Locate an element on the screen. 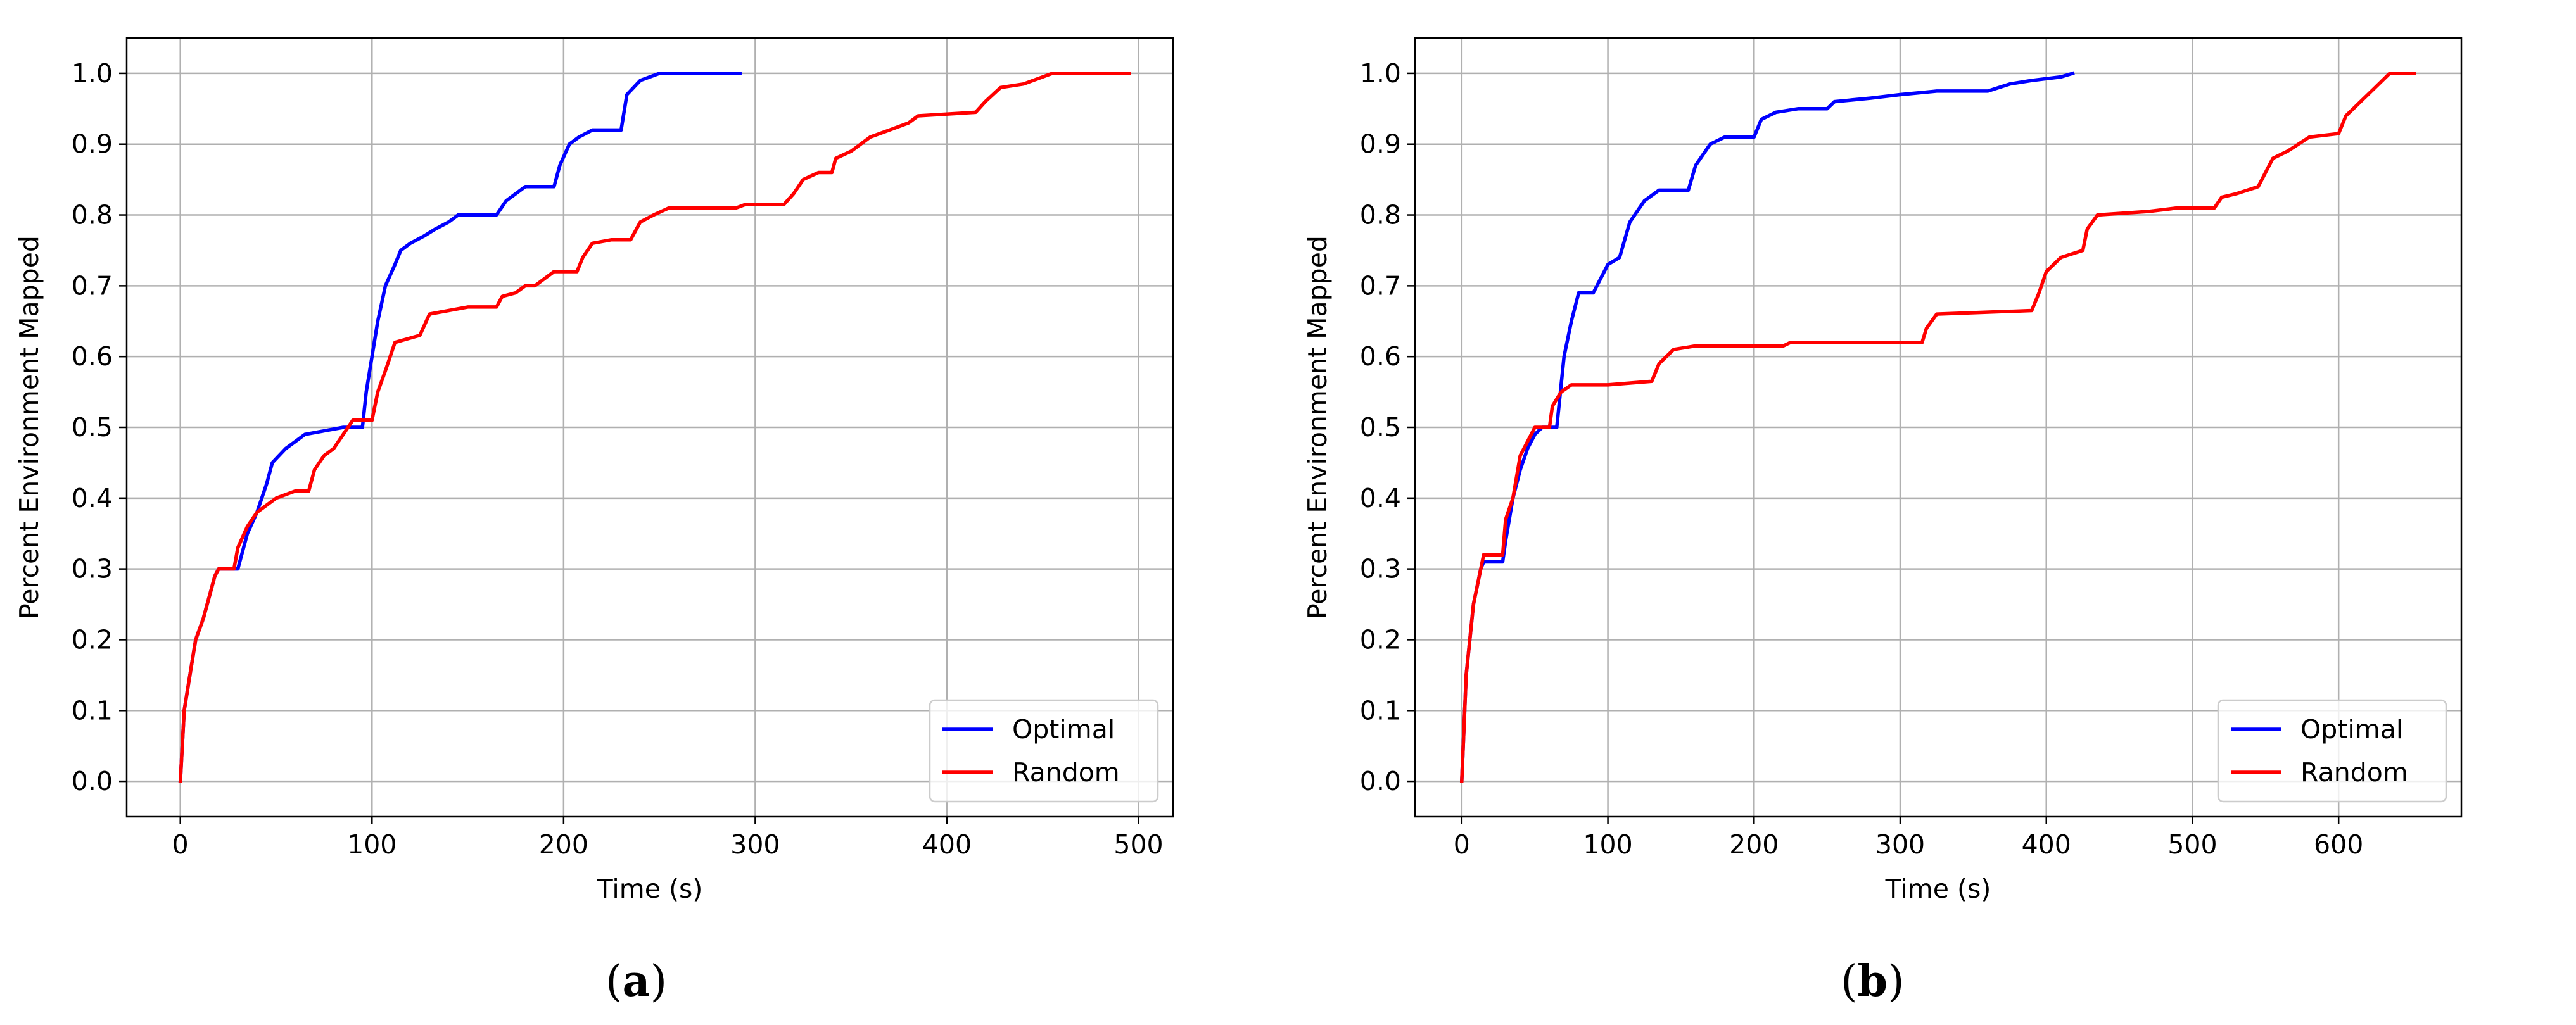 The height and width of the screenshot is (1025, 2576). x-tick-label: 600 is located at coordinates (2338, 845).